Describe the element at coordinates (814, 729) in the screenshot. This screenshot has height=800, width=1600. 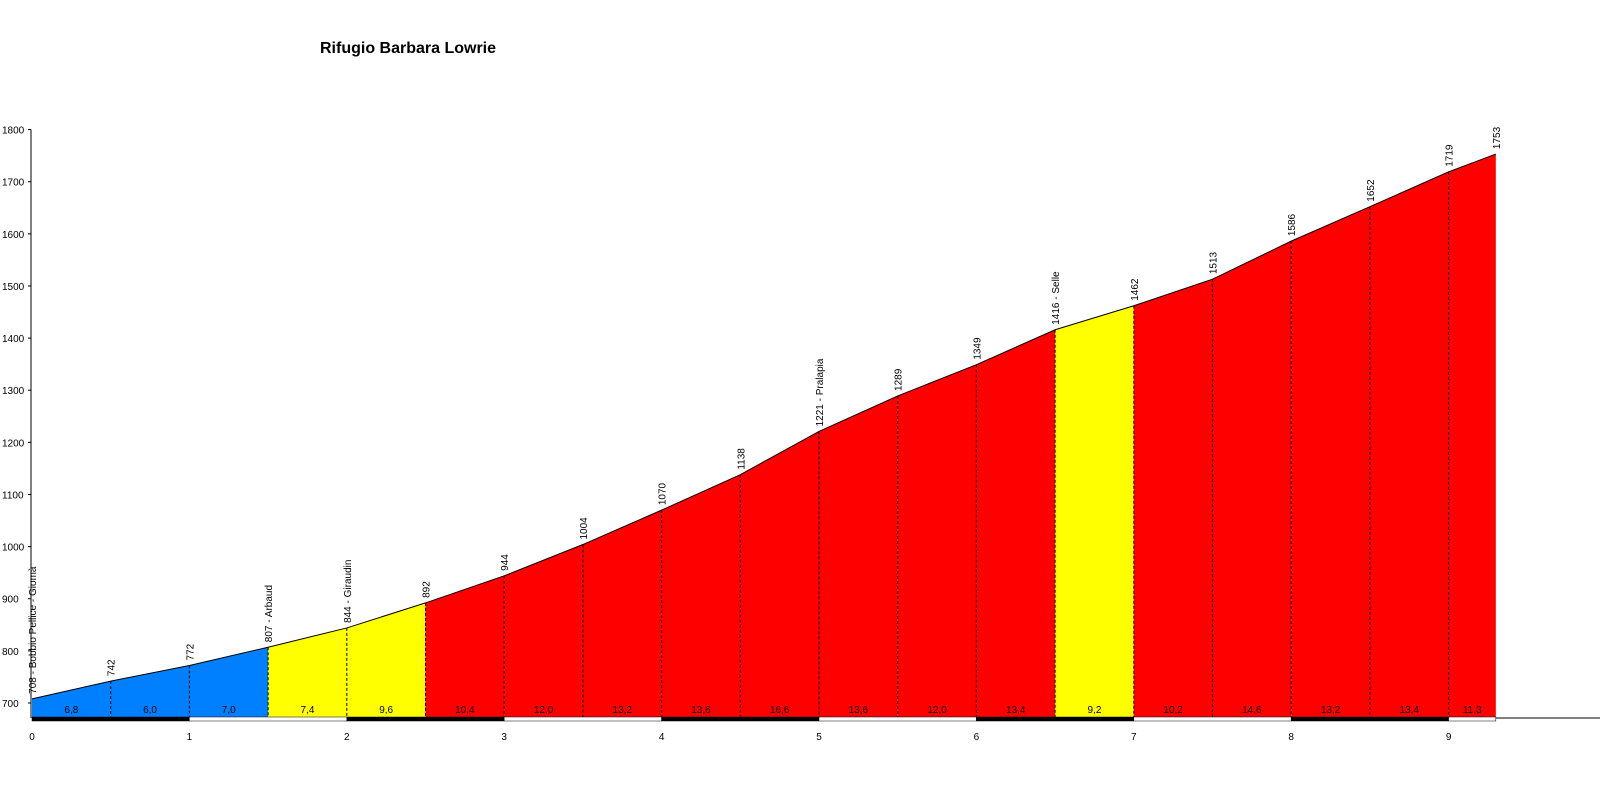
I see `x-axis: 0 1 2 3 4 5 6 7 8 9` at that location.